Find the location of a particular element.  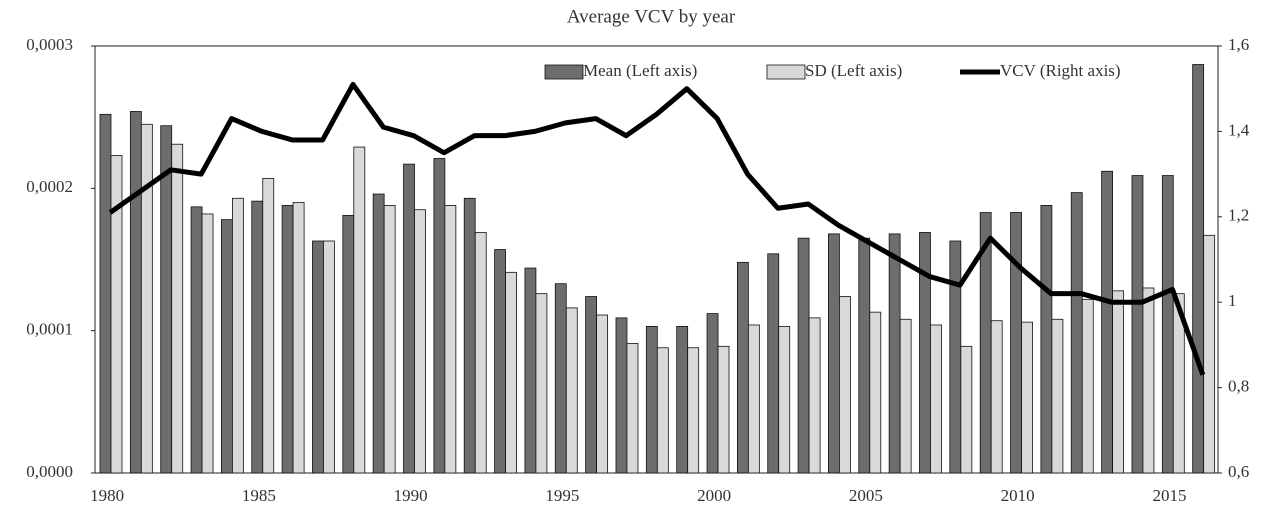

x-tick-label: 1980 is located at coordinates (107, 495).